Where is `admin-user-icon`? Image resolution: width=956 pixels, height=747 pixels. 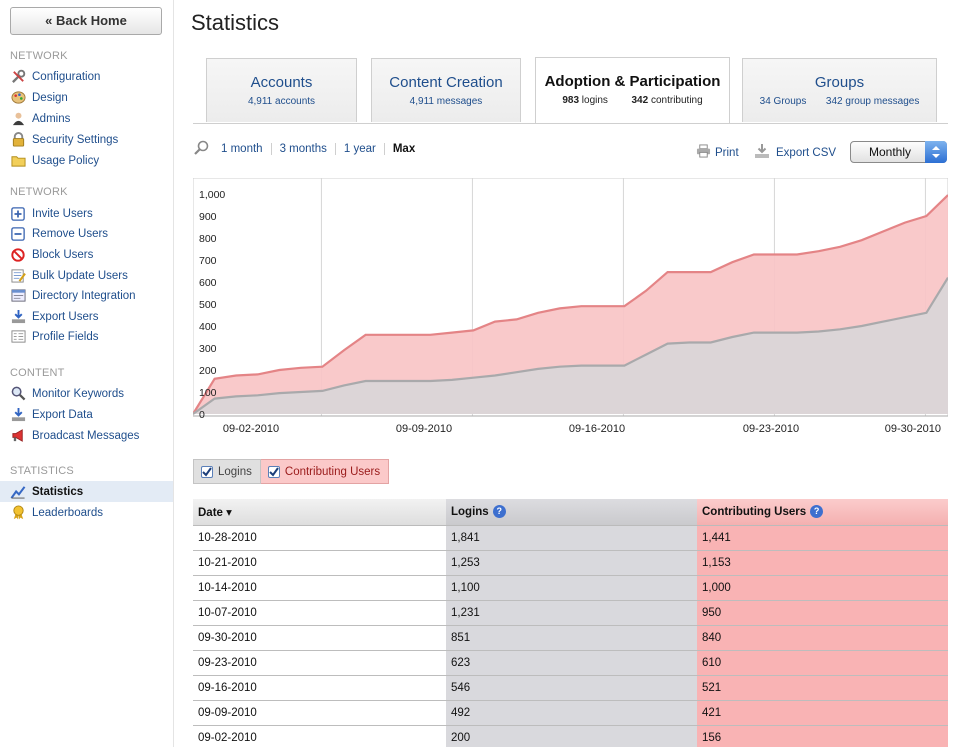 admin-user-icon is located at coordinates (18, 119).